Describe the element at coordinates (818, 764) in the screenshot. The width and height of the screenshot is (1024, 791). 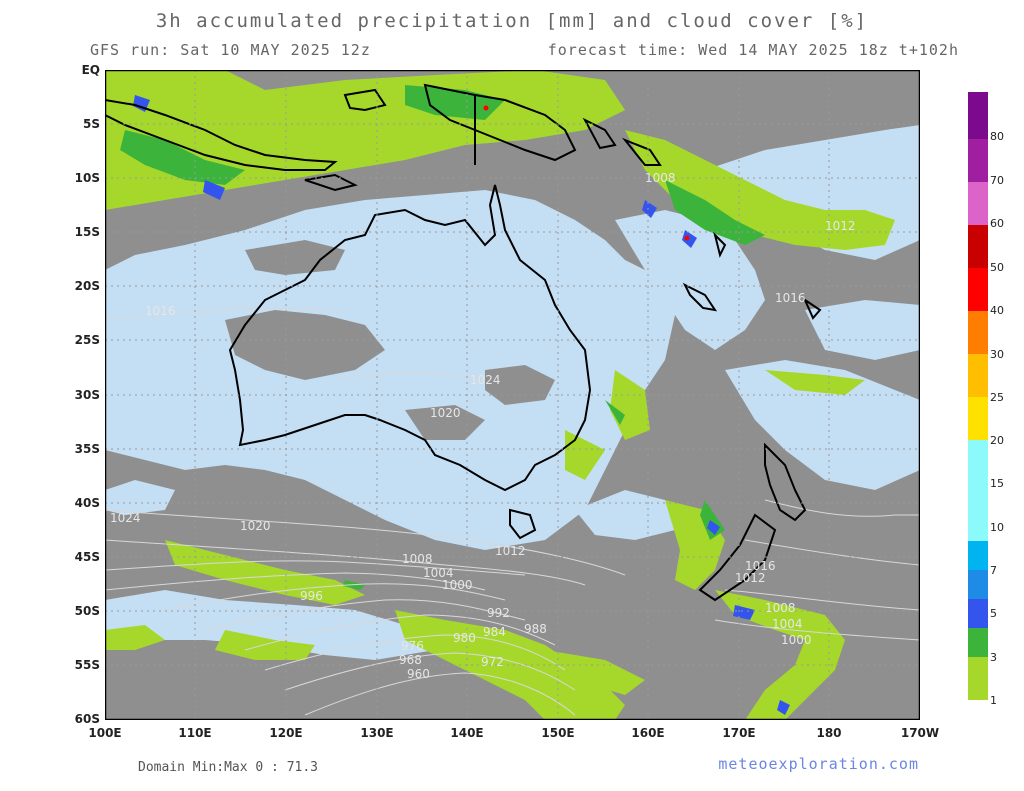
I see `site-credit: meteoexploration.com` at that location.